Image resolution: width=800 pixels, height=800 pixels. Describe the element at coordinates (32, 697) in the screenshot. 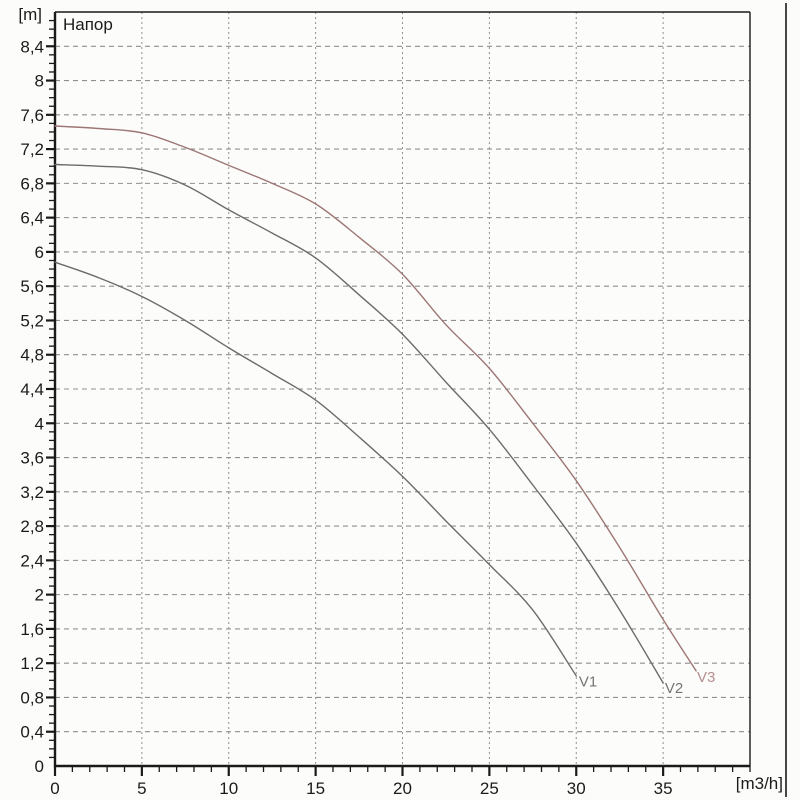

I see `svg-text: 0,8` at that location.